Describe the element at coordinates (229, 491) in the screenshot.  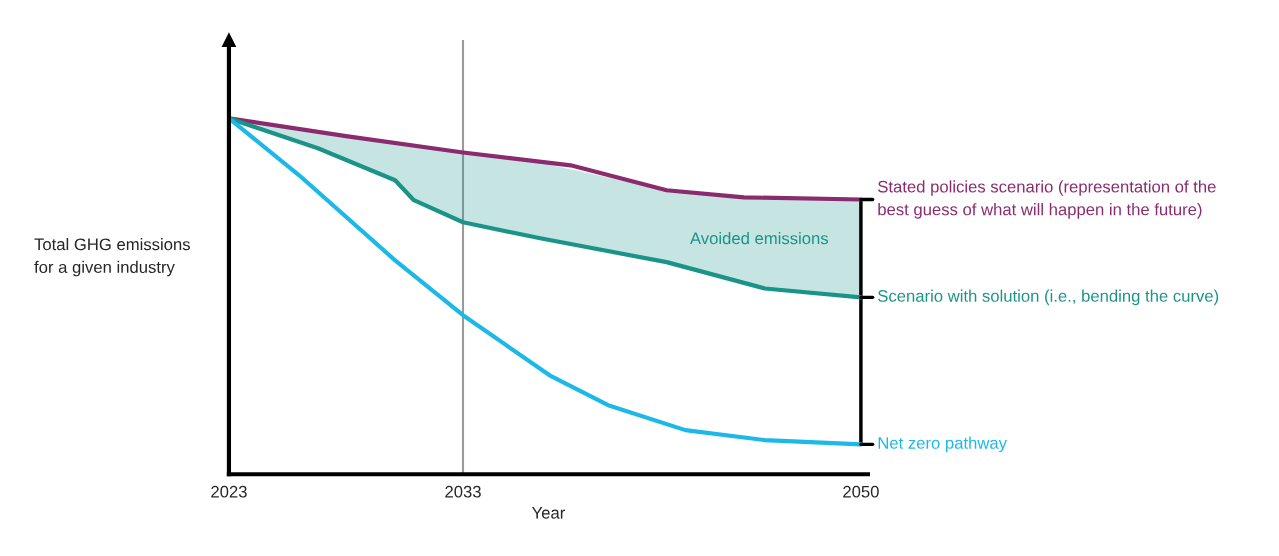
I see `x-tick-label: 2023` at that location.